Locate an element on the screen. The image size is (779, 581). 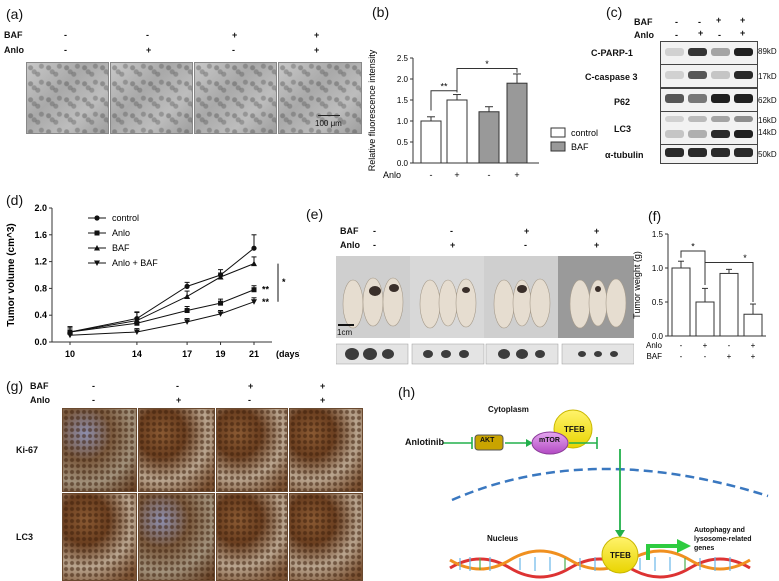
band-size-tubulin: 50kD is located at coordinates (767, 154).